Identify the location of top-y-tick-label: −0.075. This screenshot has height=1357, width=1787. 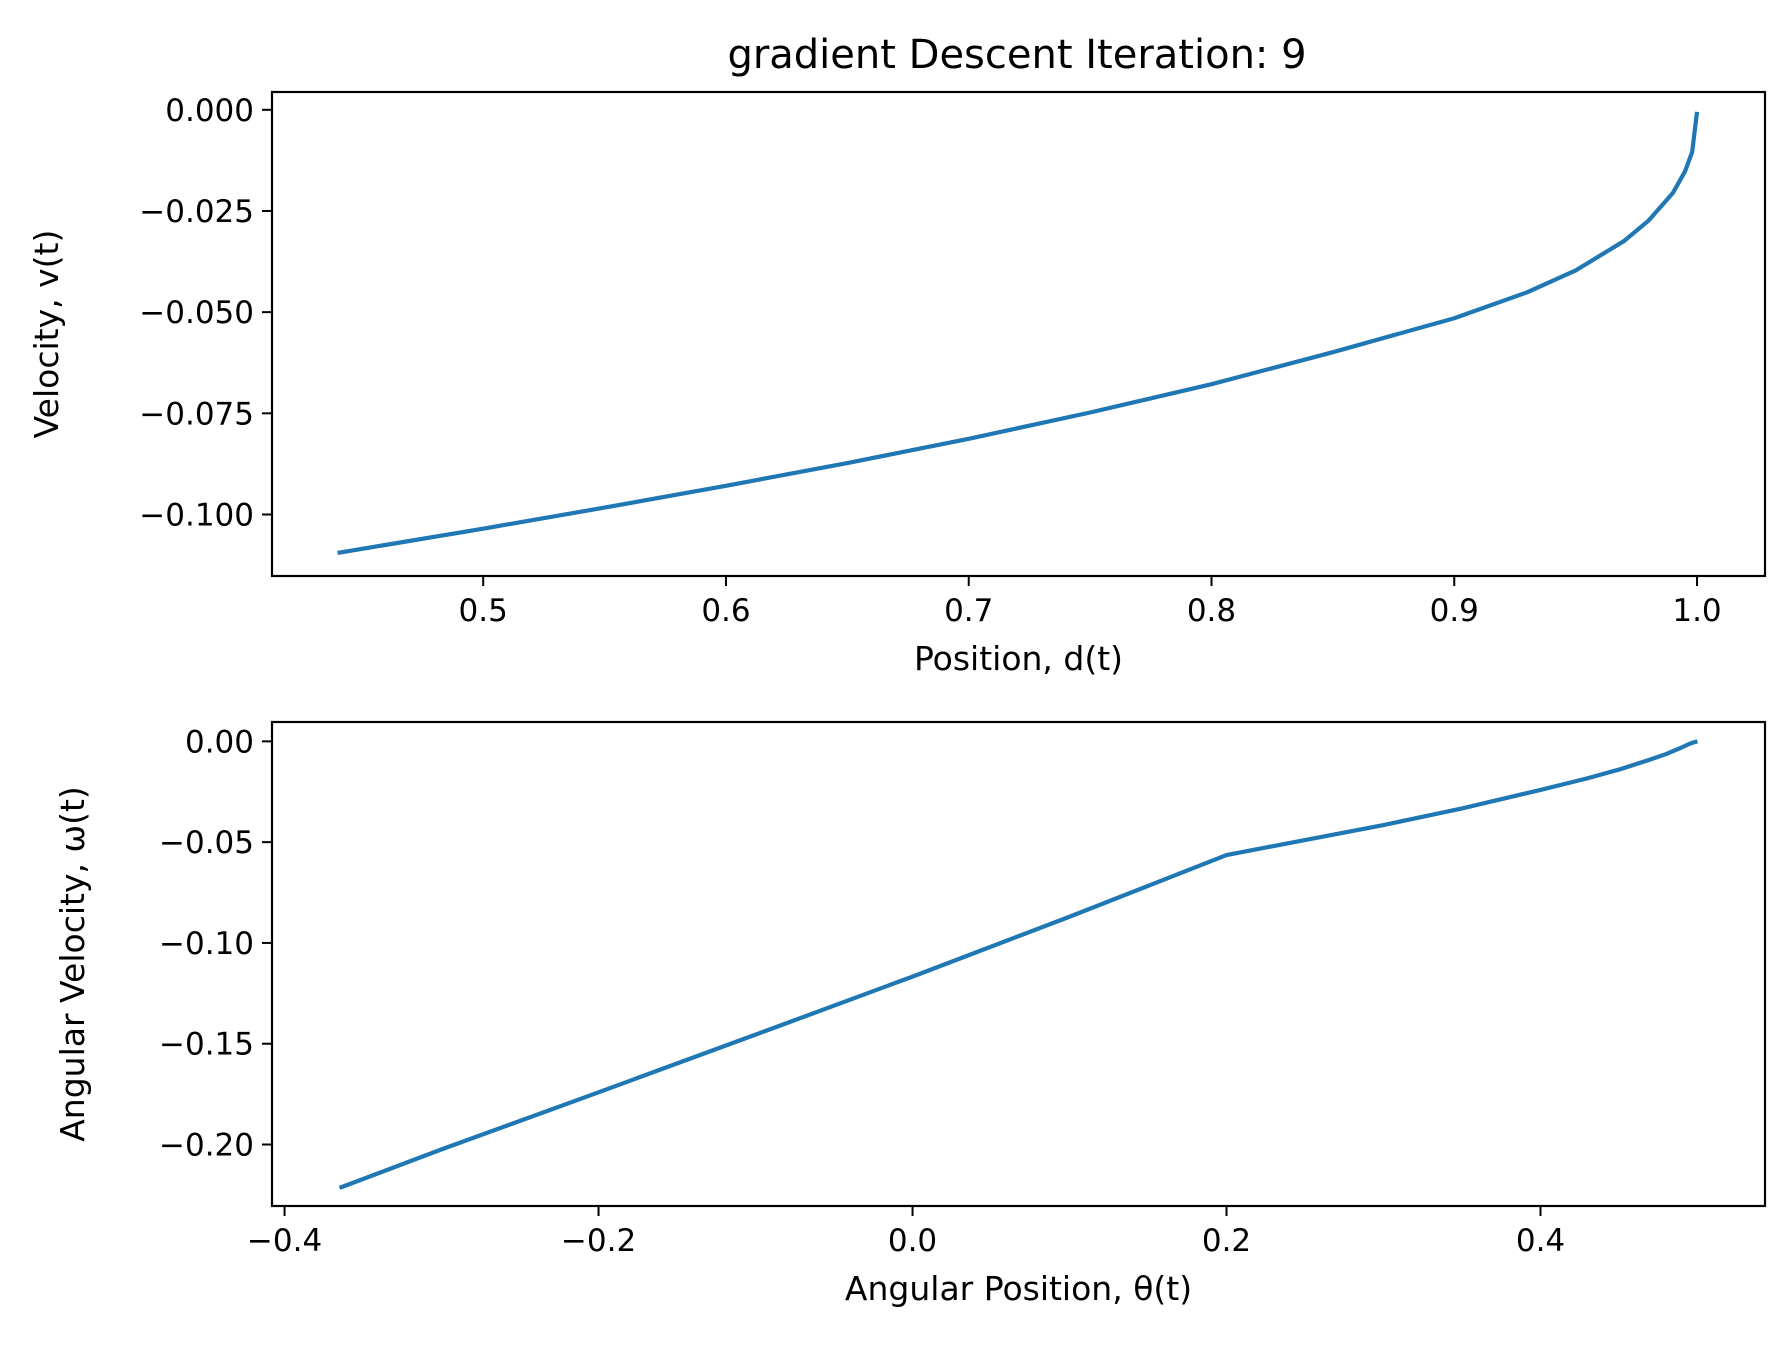
(196, 414).